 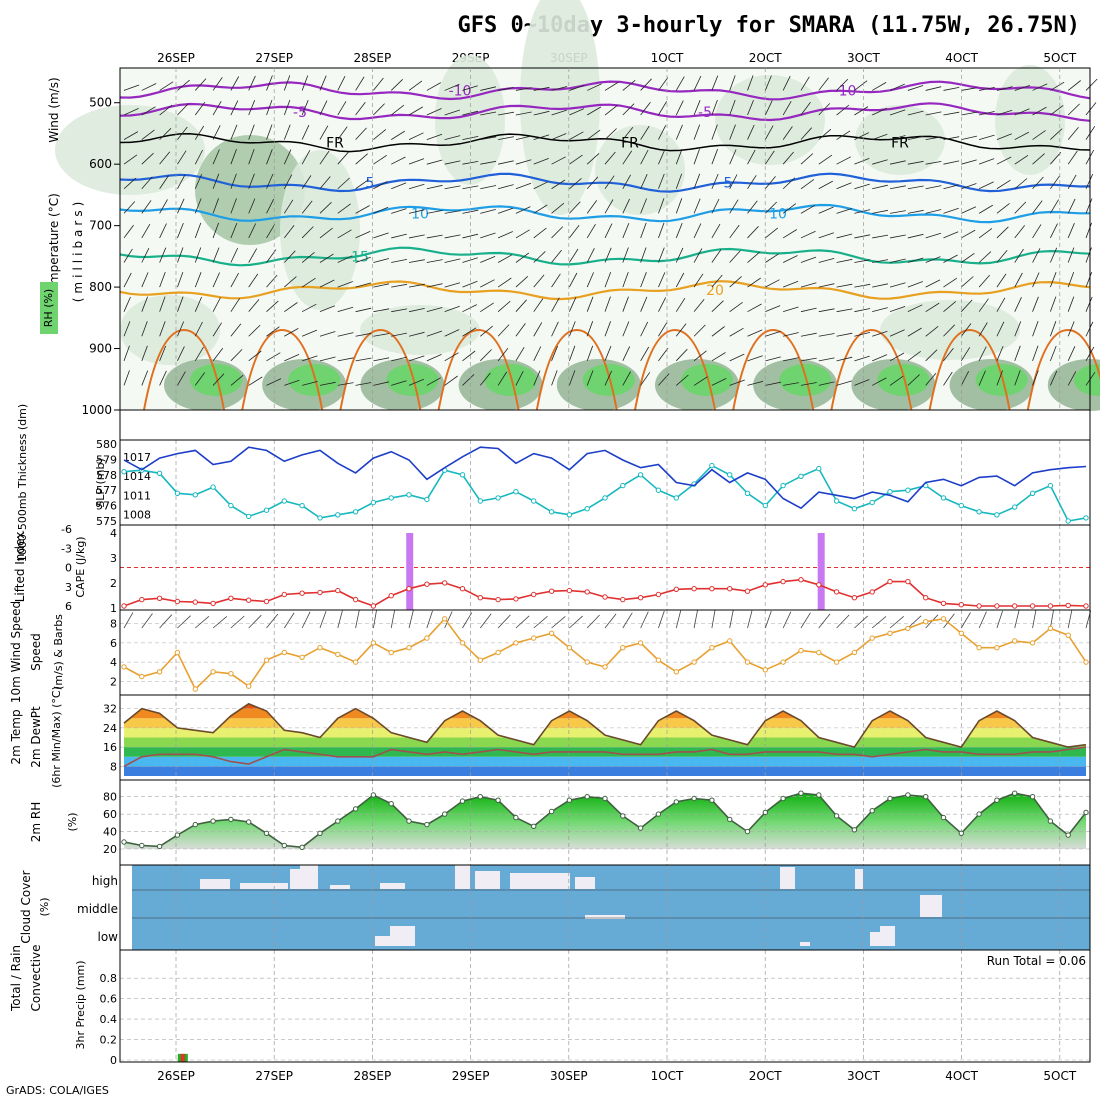 I want to click on axis-label-wind10-speed: Speed, so click(x=36, y=652).